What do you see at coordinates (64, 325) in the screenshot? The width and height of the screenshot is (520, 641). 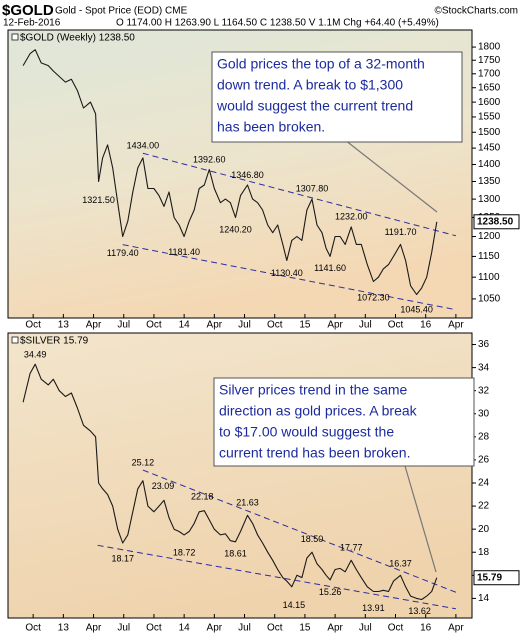 I see `x-tick-label: 13` at bounding box center [64, 325].